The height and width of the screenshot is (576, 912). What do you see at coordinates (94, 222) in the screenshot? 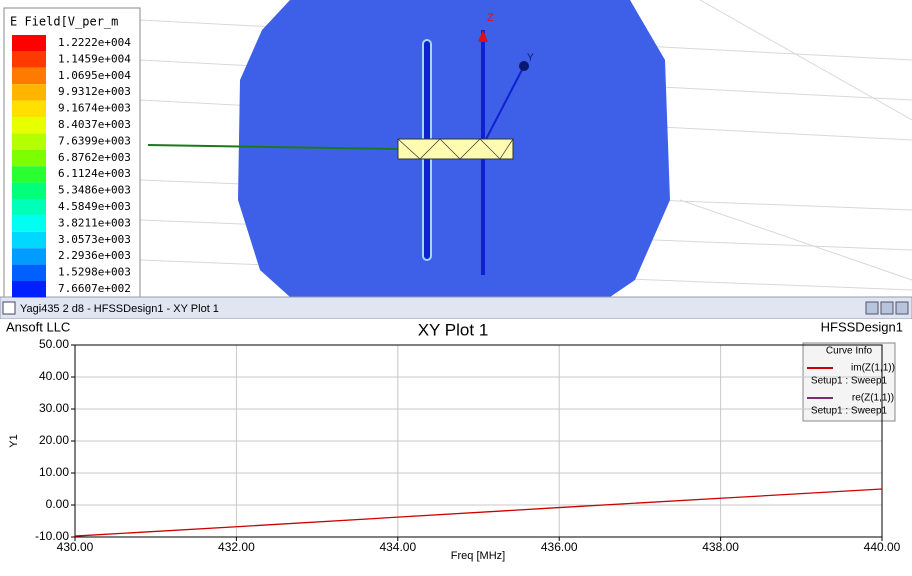
I see `legend-label: 3.8211e+003` at bounding box center [94, 222].